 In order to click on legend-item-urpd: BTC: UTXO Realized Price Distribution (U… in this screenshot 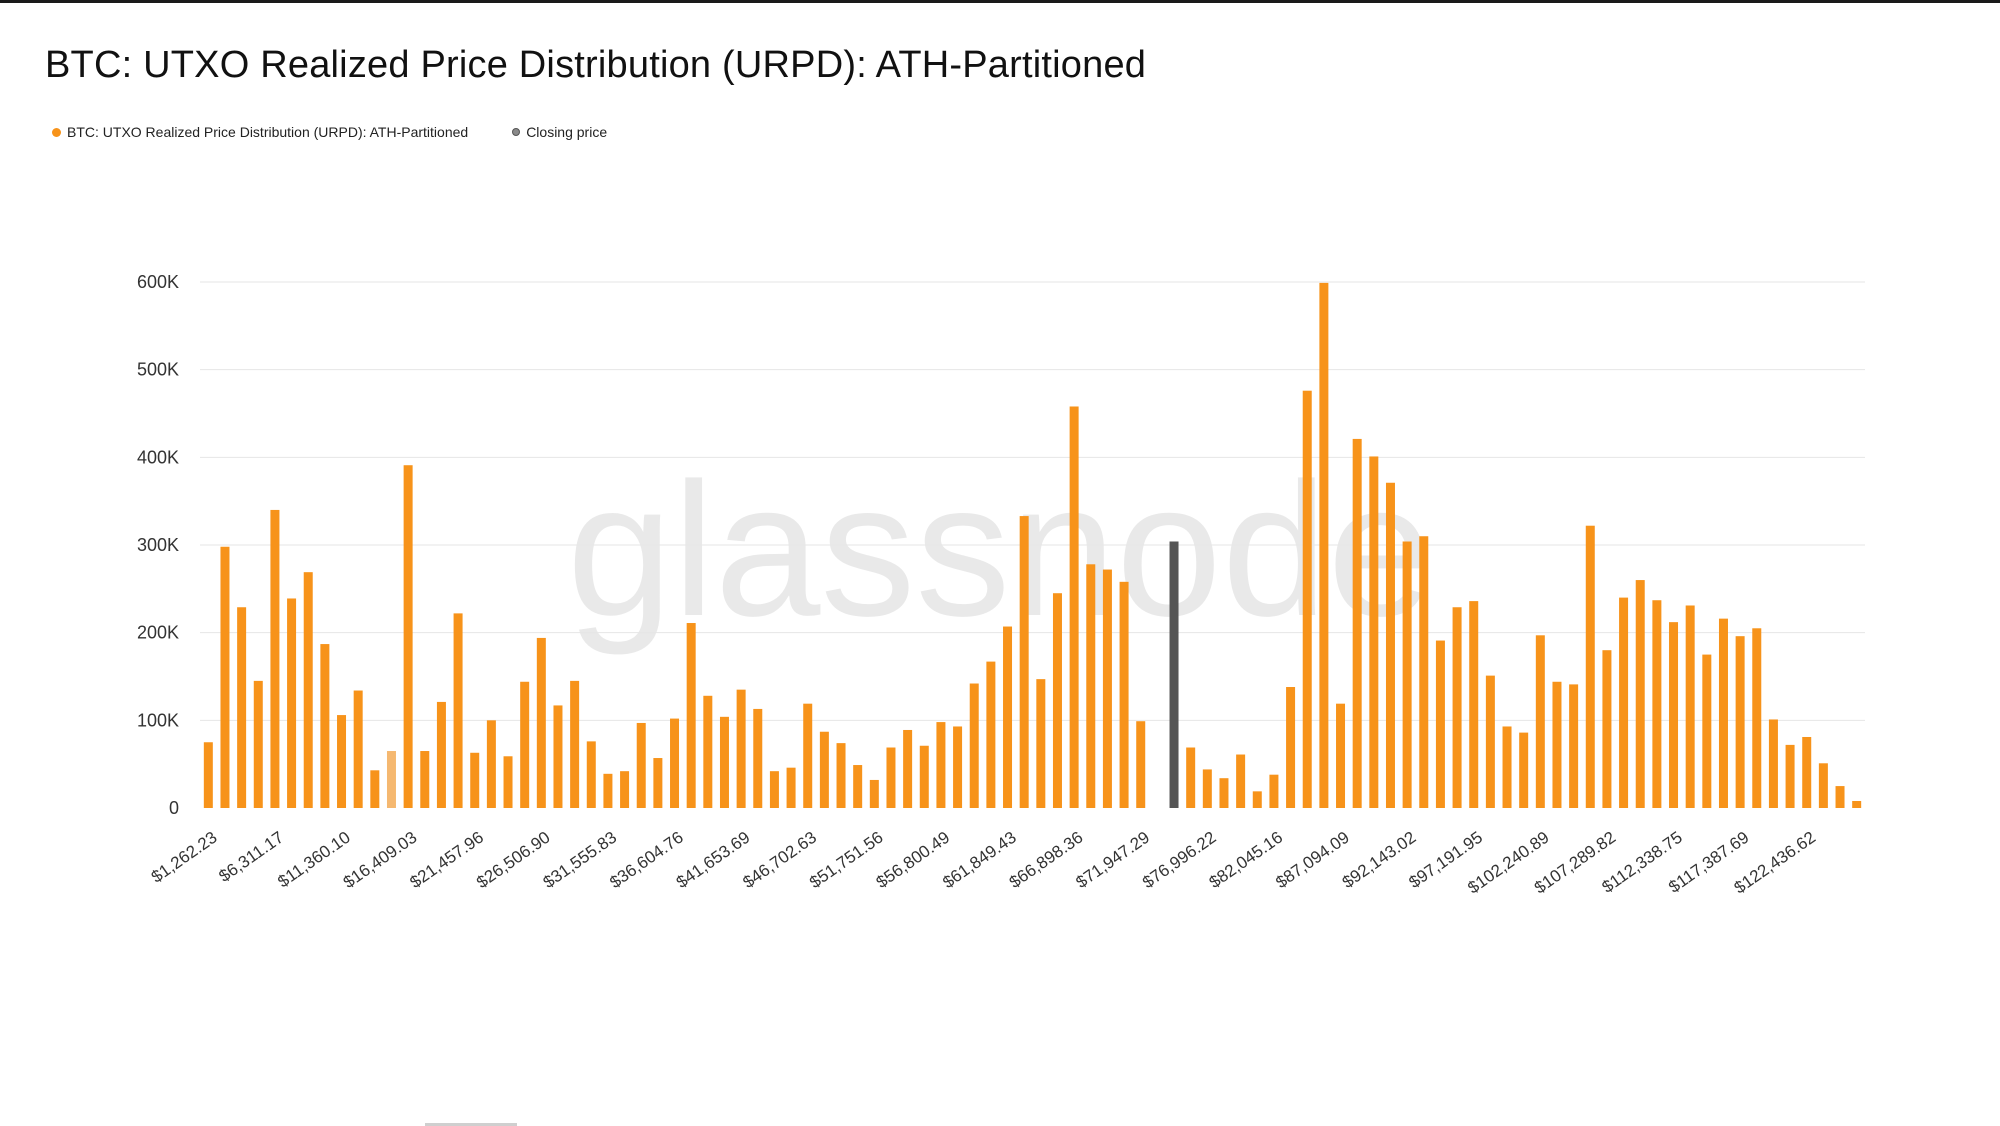, I will do `click(260, 132)`.